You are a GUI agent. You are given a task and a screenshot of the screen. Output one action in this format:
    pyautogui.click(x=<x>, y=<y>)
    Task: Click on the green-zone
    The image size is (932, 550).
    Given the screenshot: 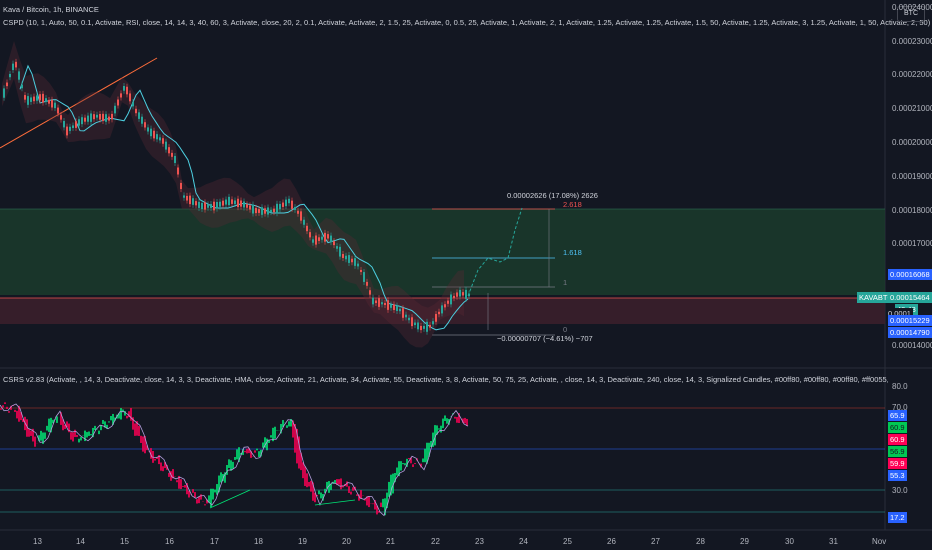 What is the action you would take?
    pyautogui.click(x=442, y=252)
    